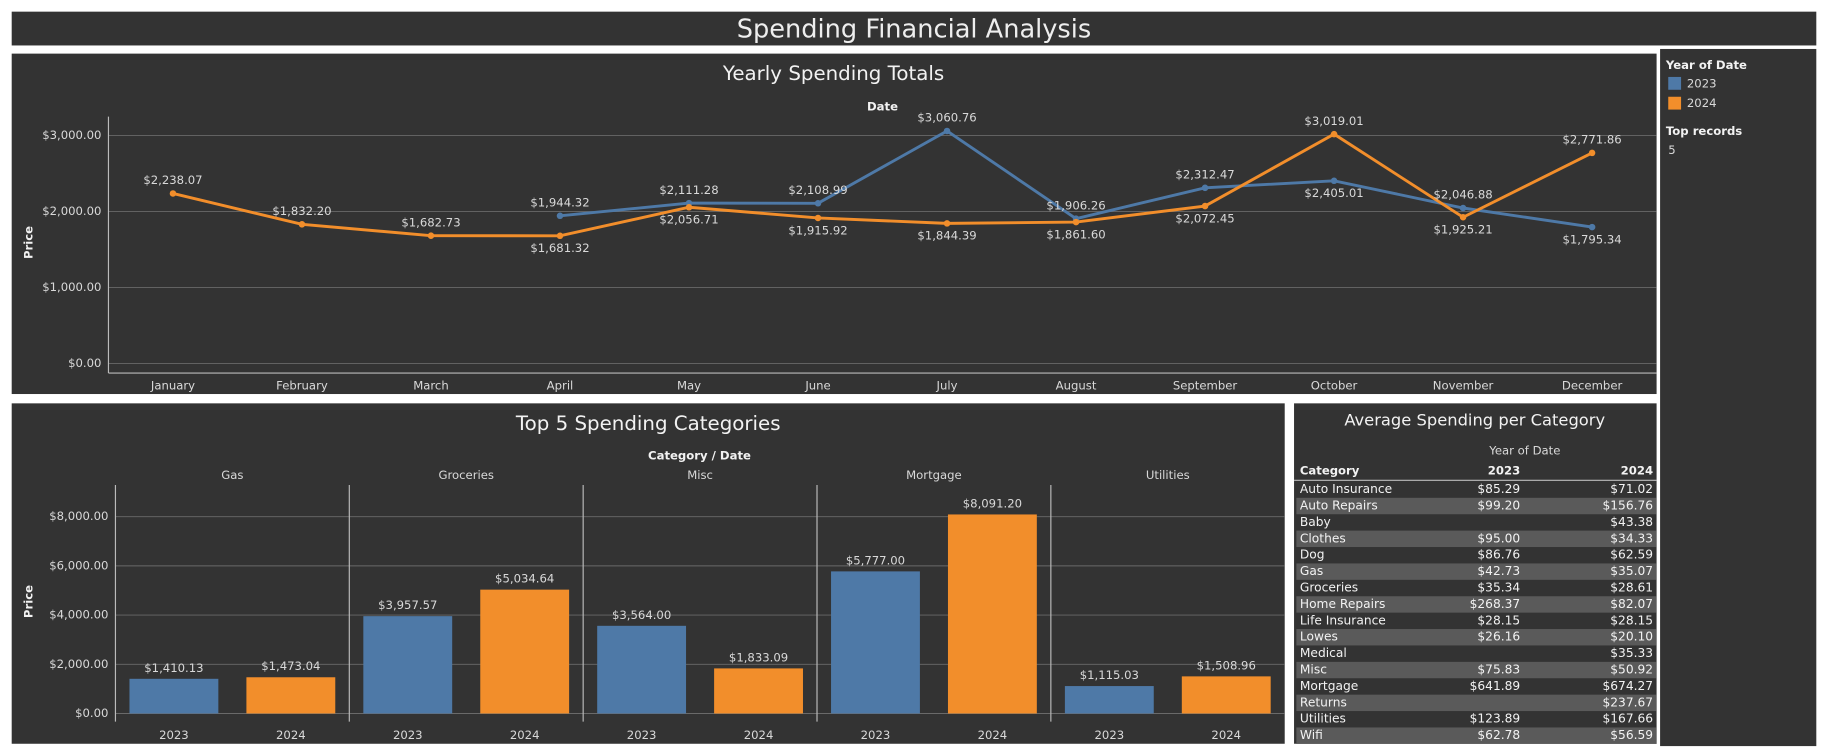 The width and height of the screenshot is (1828, 756). Describe the element at coordinates (71, 135) in the screenshot. I see `y-tick-label: $3,000.00` at that location.